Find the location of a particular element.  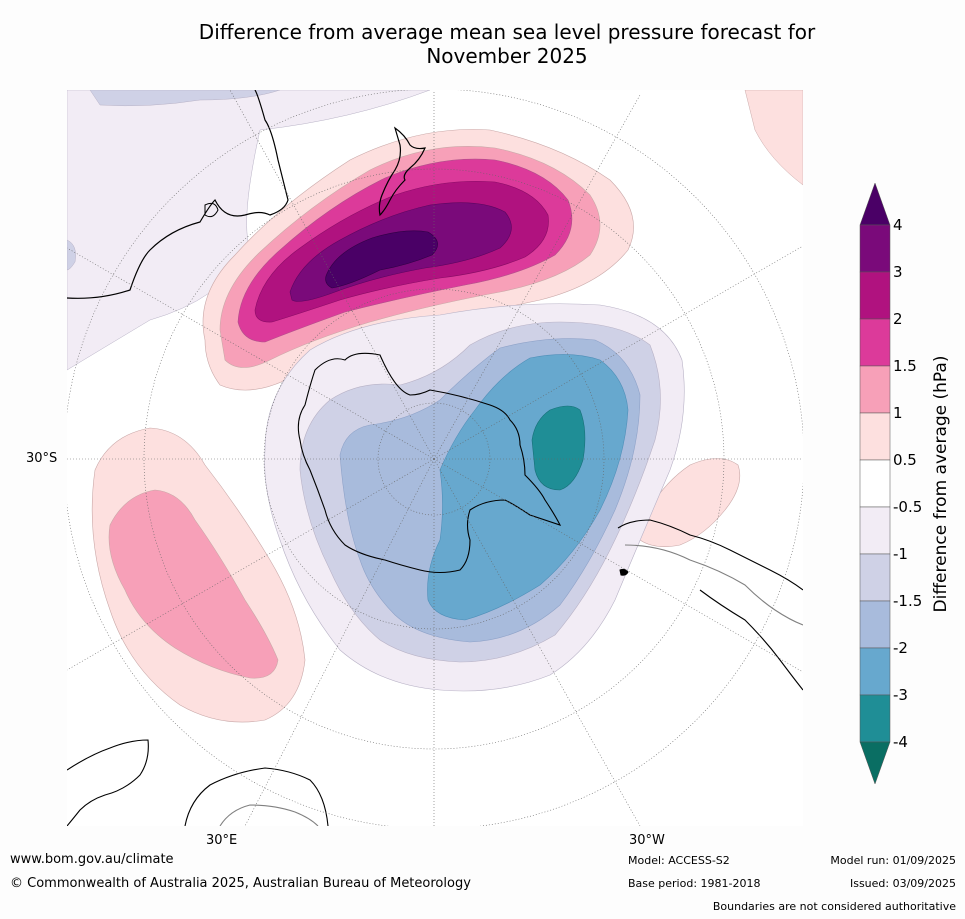

footer-website-link: www.bom.gov.au/climate is located at coordinates (92, 859).